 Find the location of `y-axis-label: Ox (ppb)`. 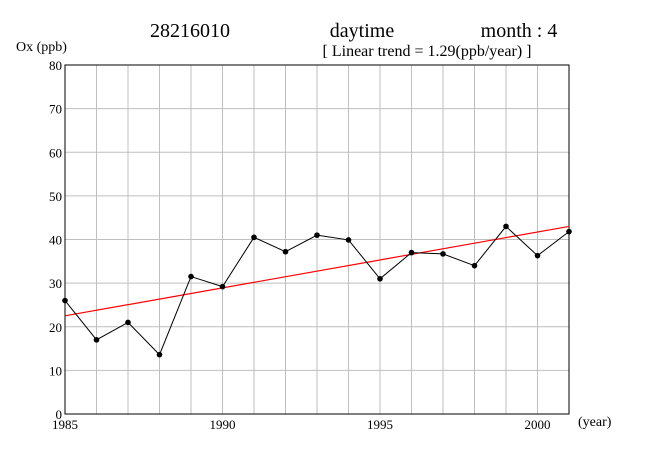

y-axis-label: Ox (ppb) is located at coordinates (41, 47).